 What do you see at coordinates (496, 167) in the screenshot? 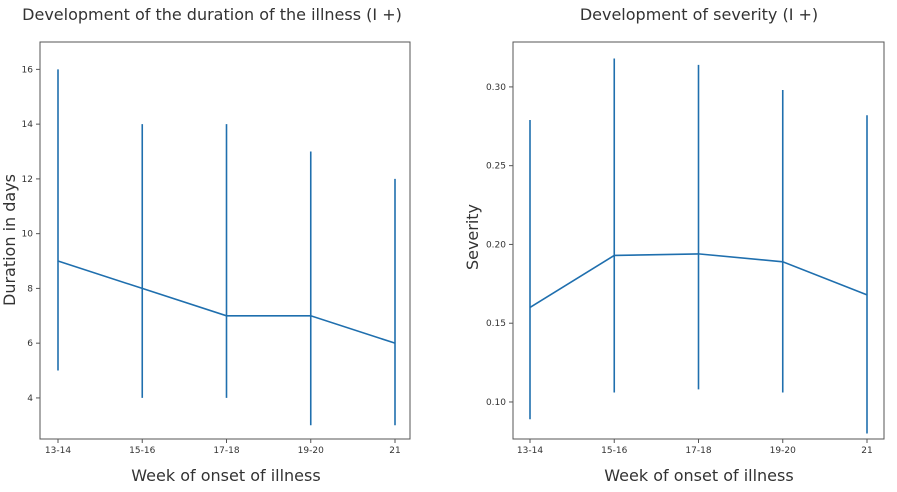
I see `y-tick-label: 0.25` at bounding box center [496, 167].